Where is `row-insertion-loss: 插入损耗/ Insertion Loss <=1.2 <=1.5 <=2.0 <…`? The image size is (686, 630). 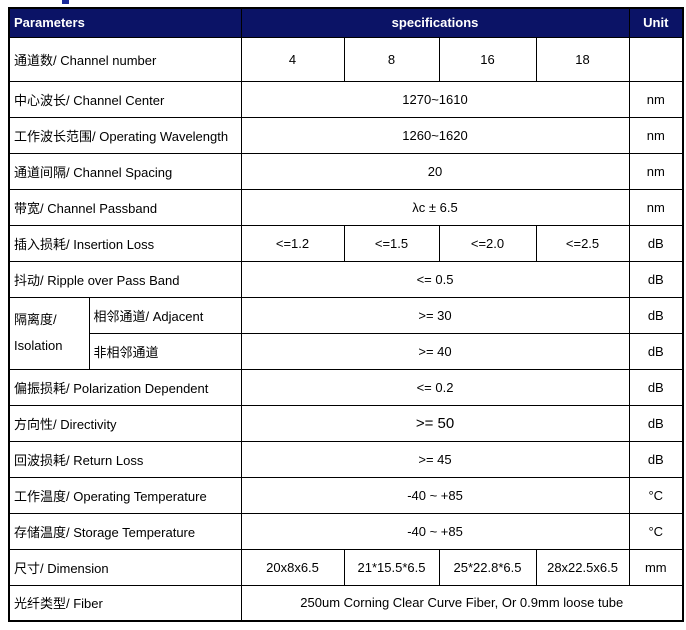
row-insertion-loss: 插入损耗/ Insertion Loss <=1.2 <=1.5 <=2.0 <… is located at coordinates (346, 243).